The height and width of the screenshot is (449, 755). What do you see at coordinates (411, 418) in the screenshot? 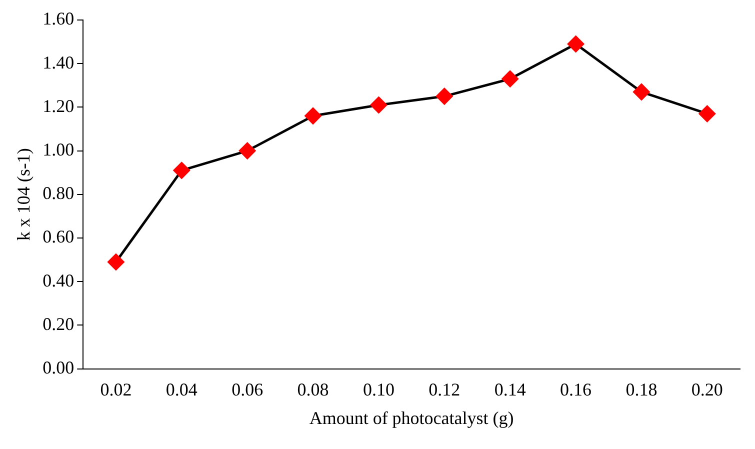
I see `x-axis-title: Amount of photocatalyst (g)` at bounding box center [411, 418].